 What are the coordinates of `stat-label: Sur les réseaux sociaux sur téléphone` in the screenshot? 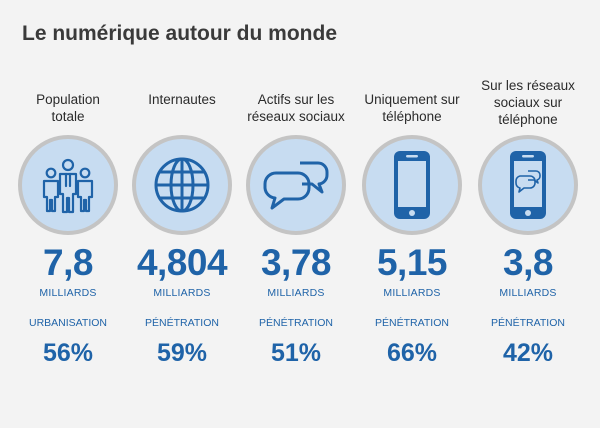 It's located at (528, 102).